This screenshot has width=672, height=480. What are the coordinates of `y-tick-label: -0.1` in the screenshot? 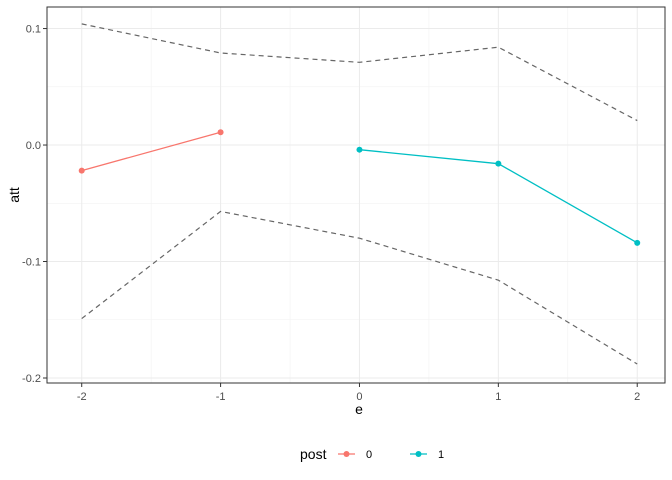 It's located at (31, 263).